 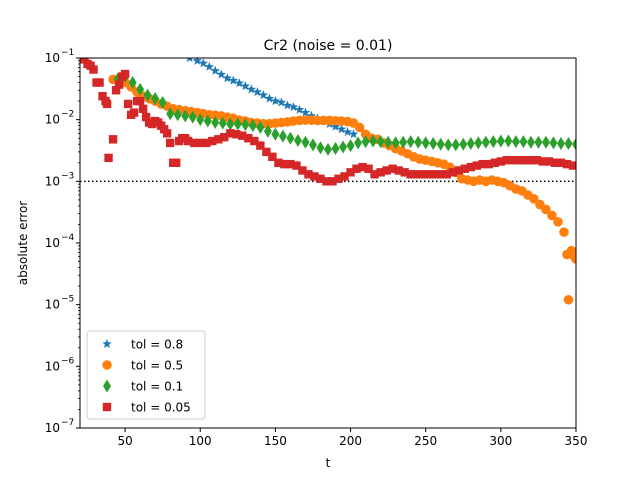 I want to click on y-tick-exponent: −1, so click(x=67, y=53).